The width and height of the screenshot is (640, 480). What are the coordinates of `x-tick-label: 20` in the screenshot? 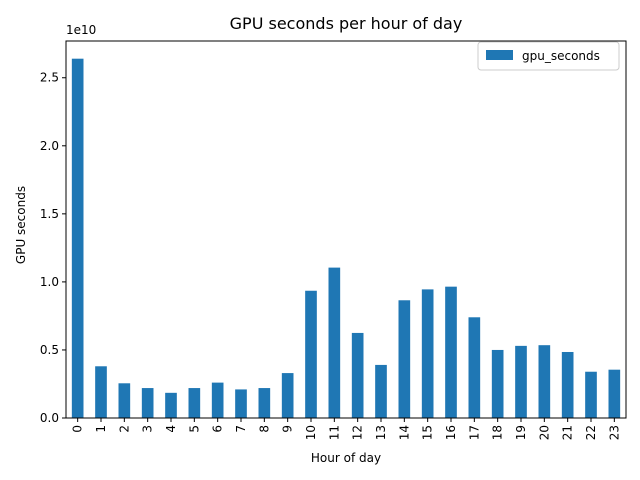 It's located at (544, 432).